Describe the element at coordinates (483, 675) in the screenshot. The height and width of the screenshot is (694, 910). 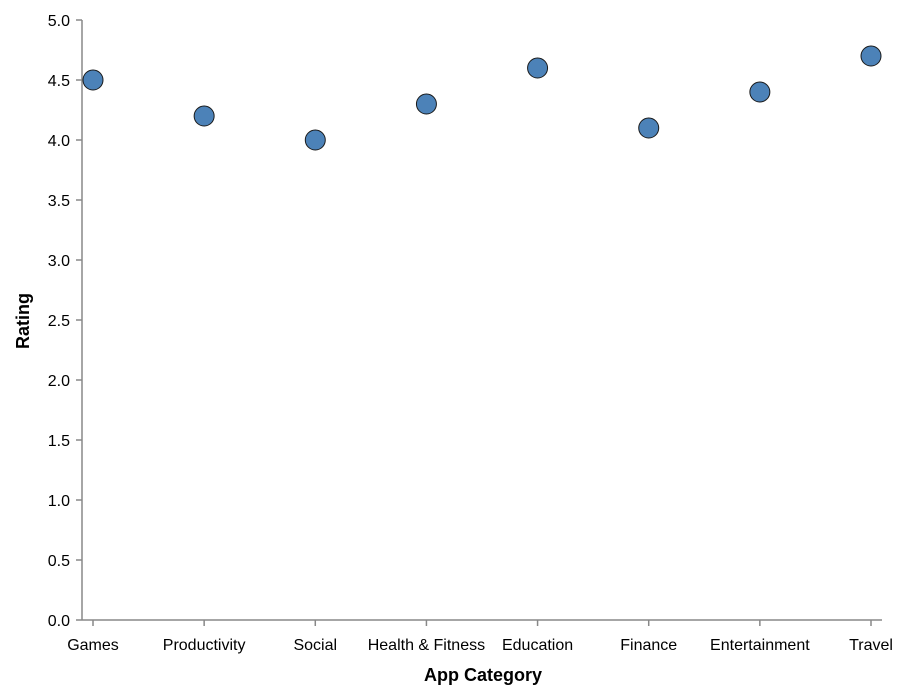
I see `x-axis-title: App Category` at that location.